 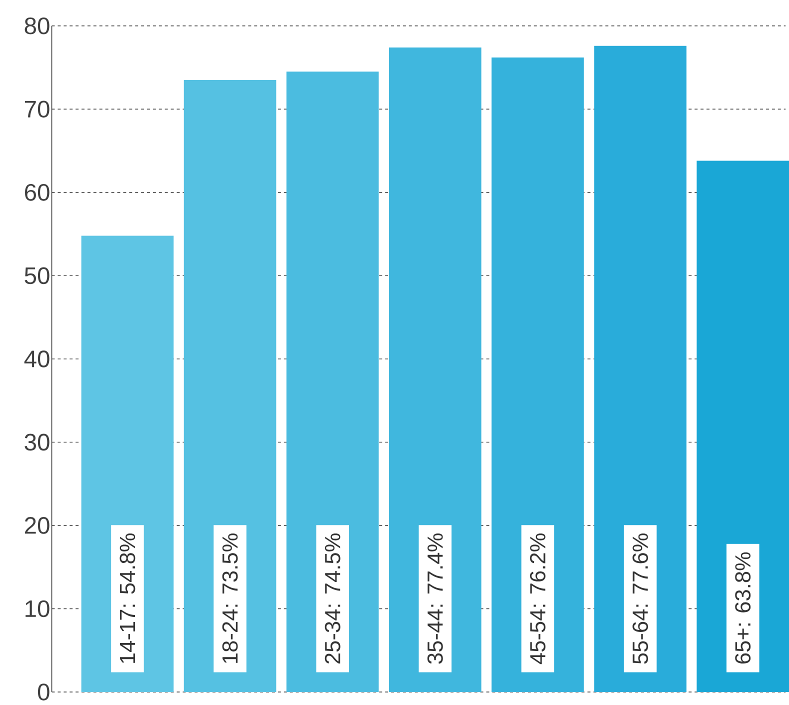 I want to click on data-label: 18-24: 73.5%, so click(x=230, y=598).